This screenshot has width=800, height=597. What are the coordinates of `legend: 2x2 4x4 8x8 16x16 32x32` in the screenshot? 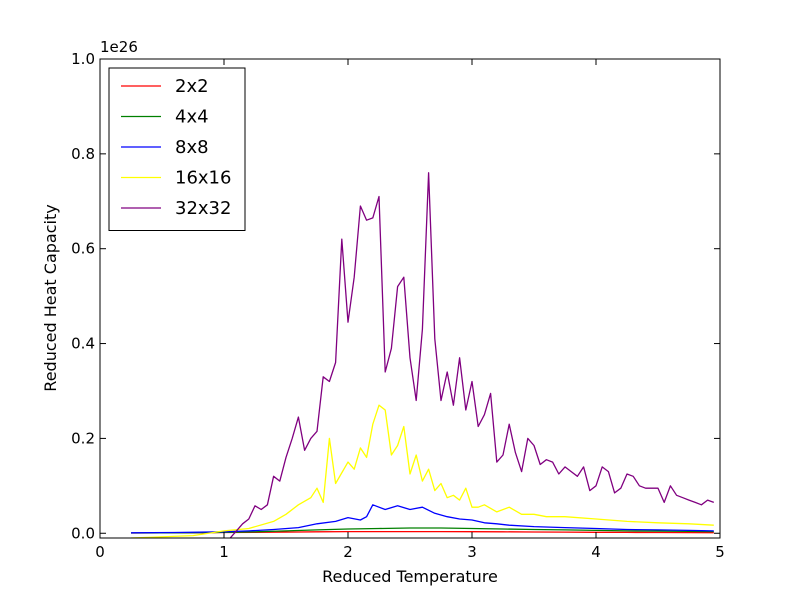 It's located at (177, 149).